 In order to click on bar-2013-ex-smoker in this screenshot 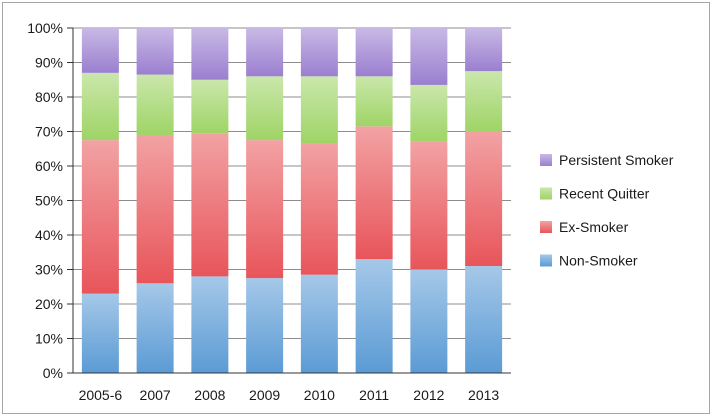, I will do `click(484, 199)`.